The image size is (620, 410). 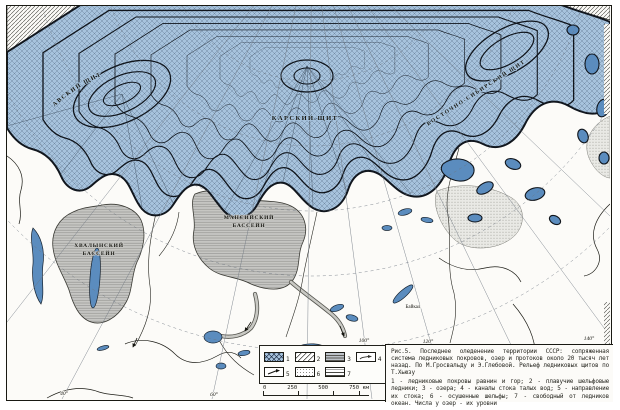 I want to click on scale-tick-label: 0, so click(x=265, y=388).